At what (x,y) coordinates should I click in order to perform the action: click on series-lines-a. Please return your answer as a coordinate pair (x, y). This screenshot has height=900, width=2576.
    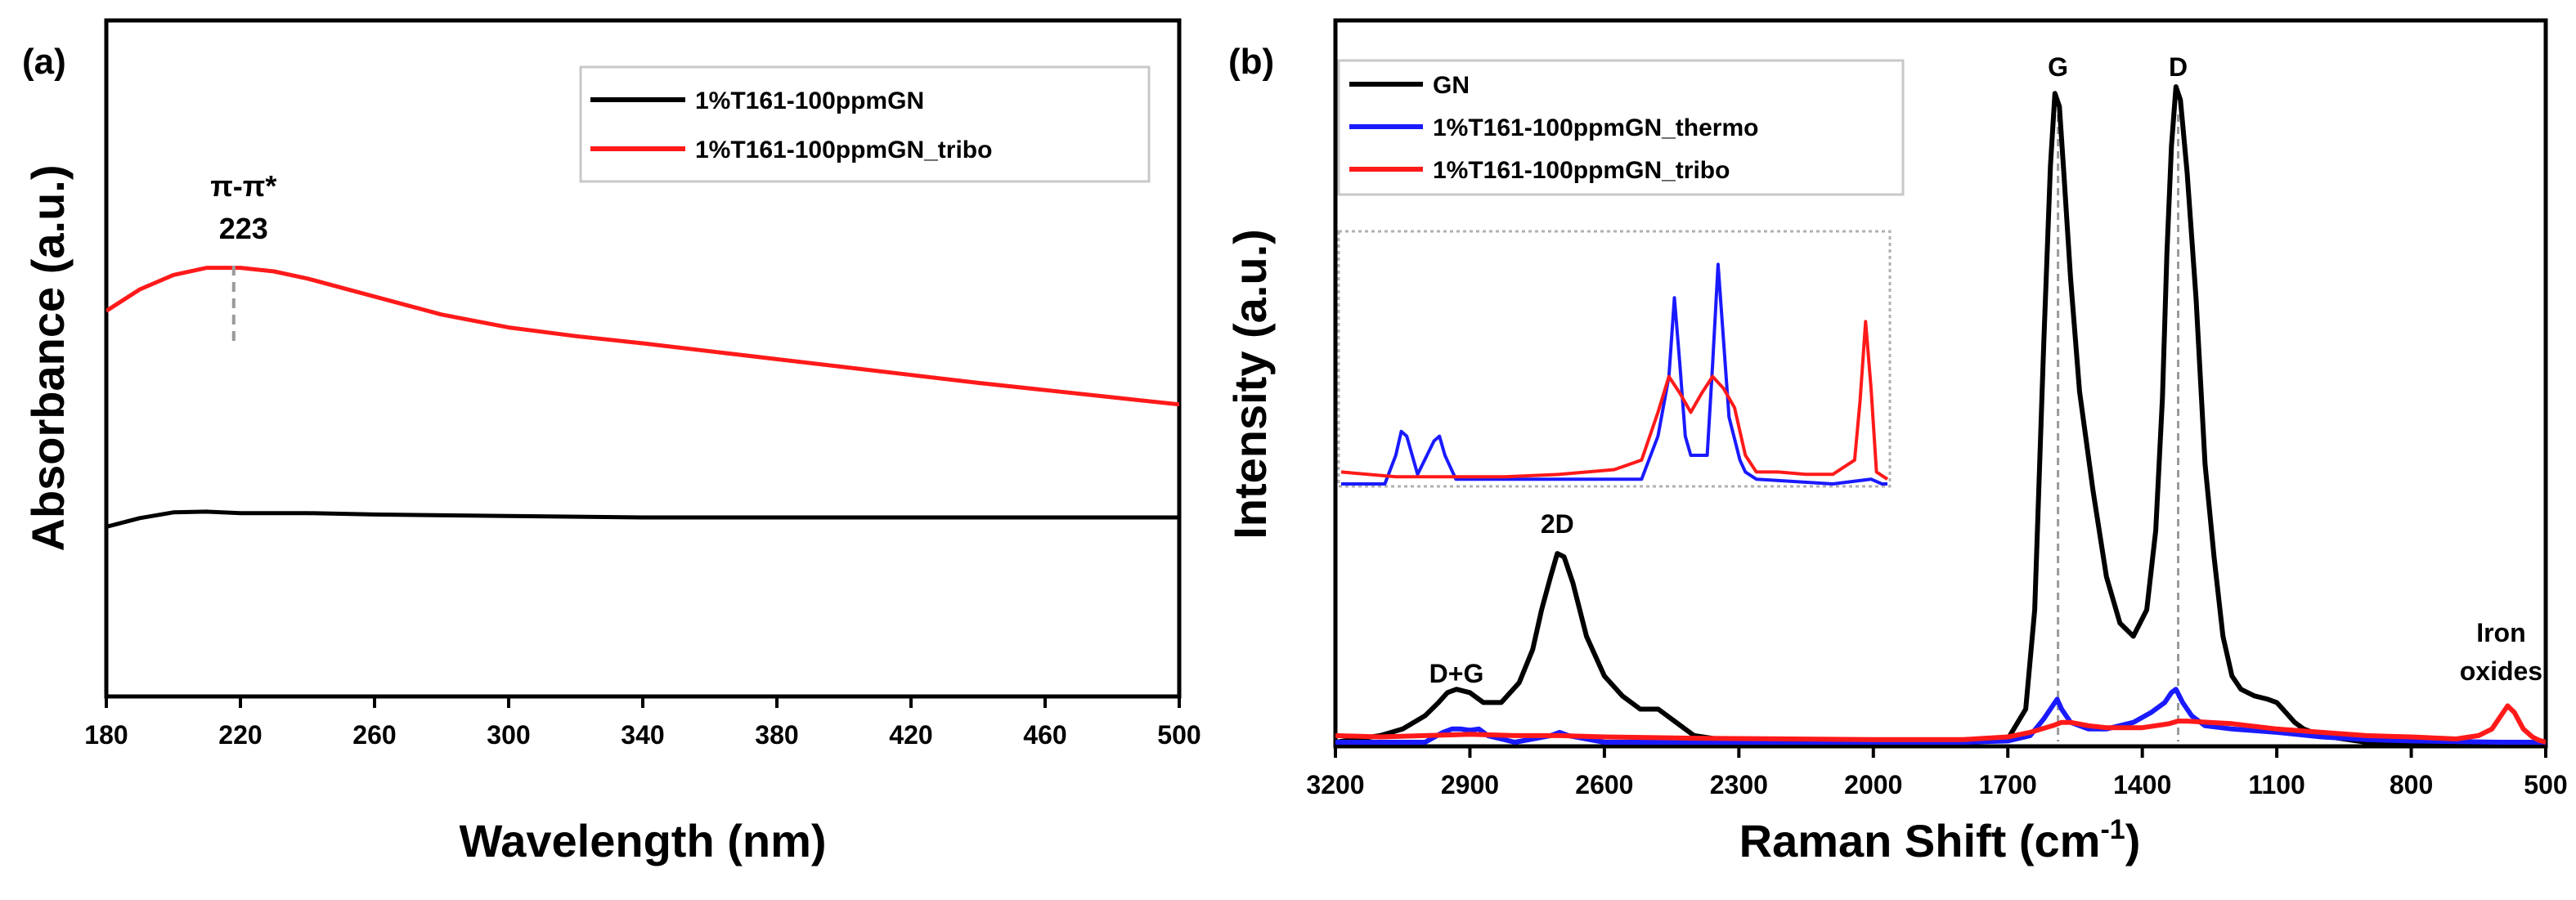
    Looking at the image, I should click on (643, 397).